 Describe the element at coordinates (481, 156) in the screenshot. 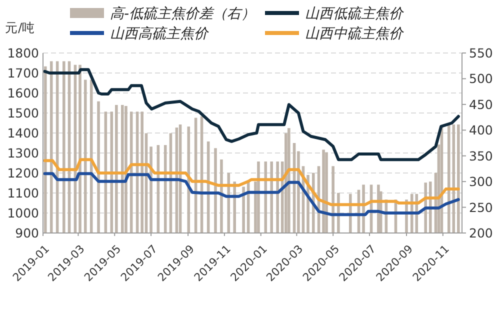

I see `y2-tick-label: 350` at that location.